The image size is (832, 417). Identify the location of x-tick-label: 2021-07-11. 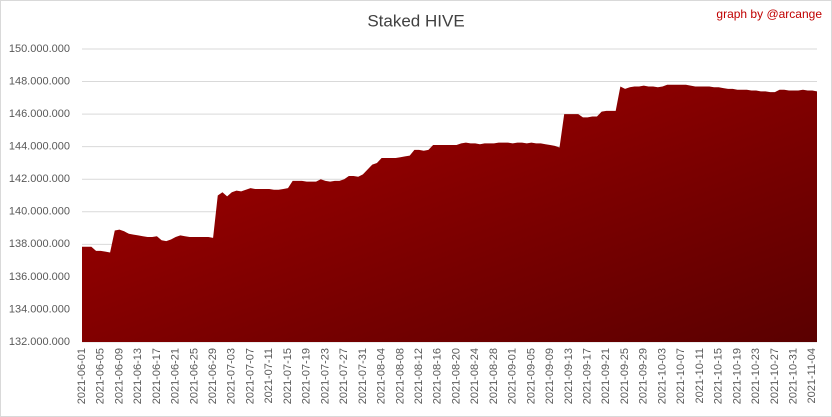
(269, 375).